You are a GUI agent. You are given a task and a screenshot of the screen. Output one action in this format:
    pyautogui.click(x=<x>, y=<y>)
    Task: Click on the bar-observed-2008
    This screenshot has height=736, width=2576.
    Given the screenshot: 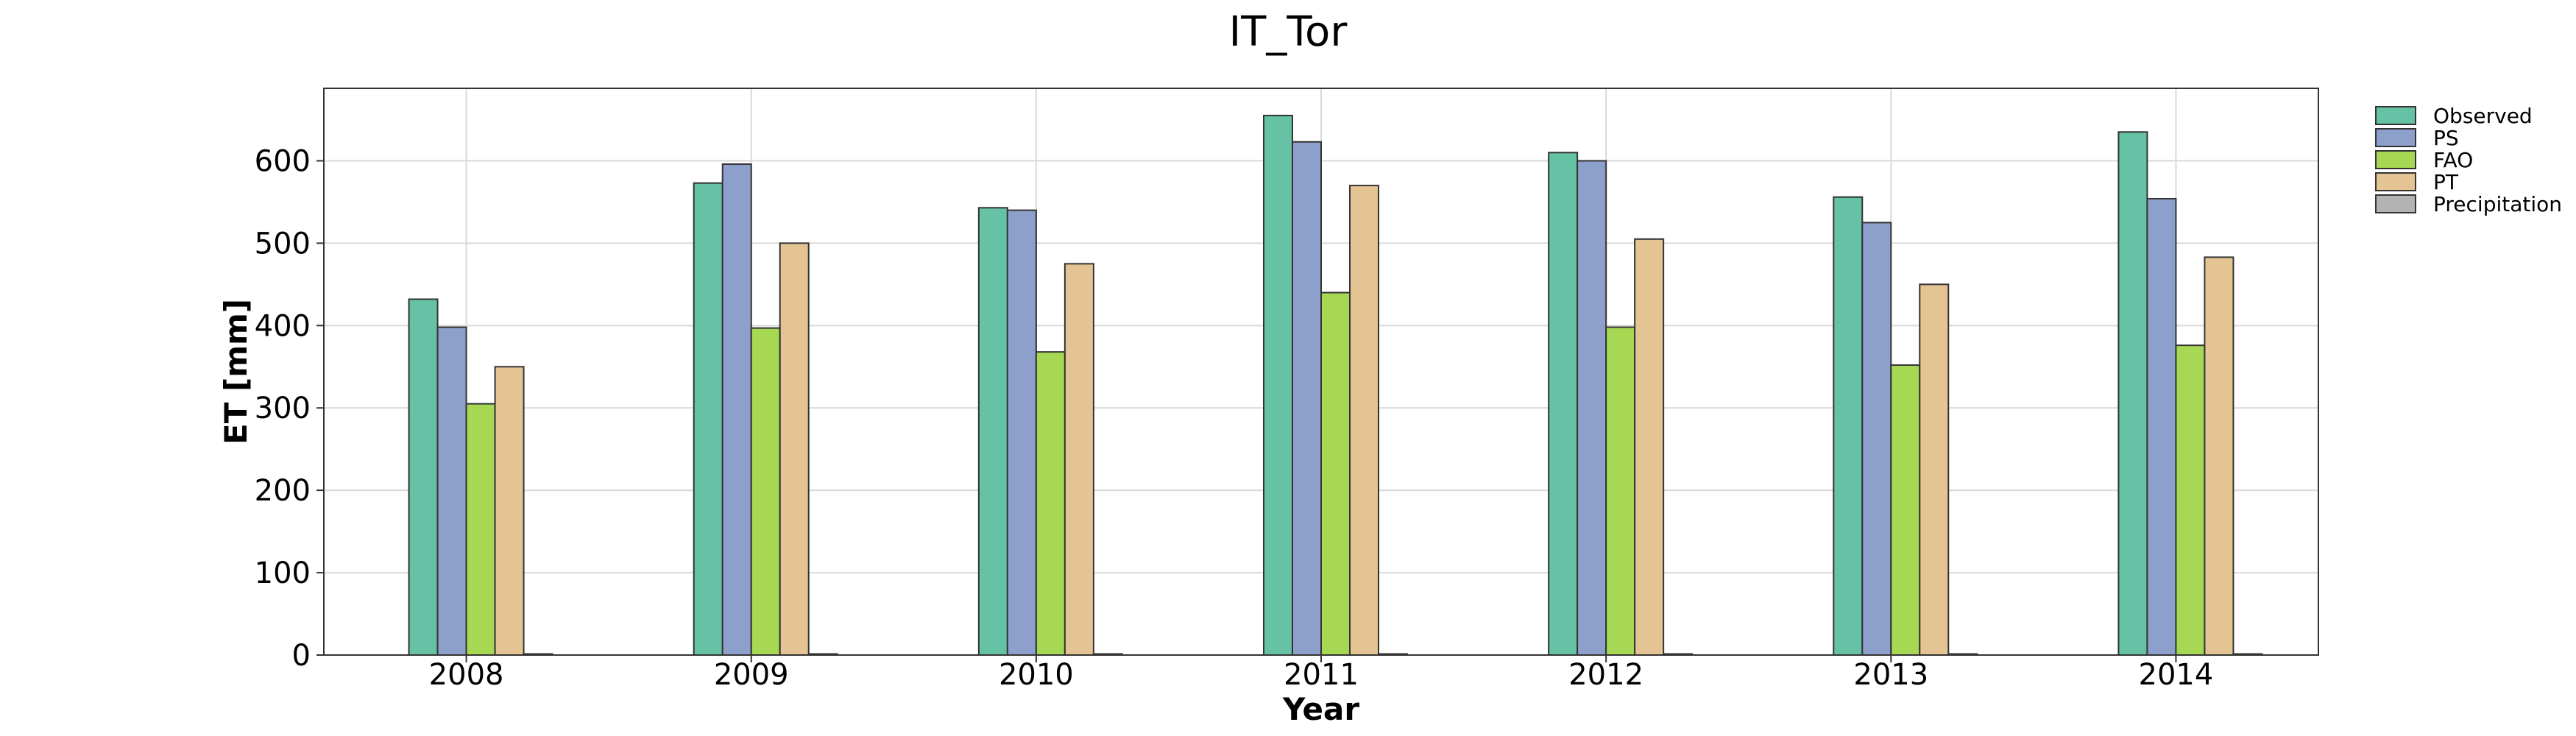 What is the action you would take?
    pyautogui.click(x=424, y=477)
    